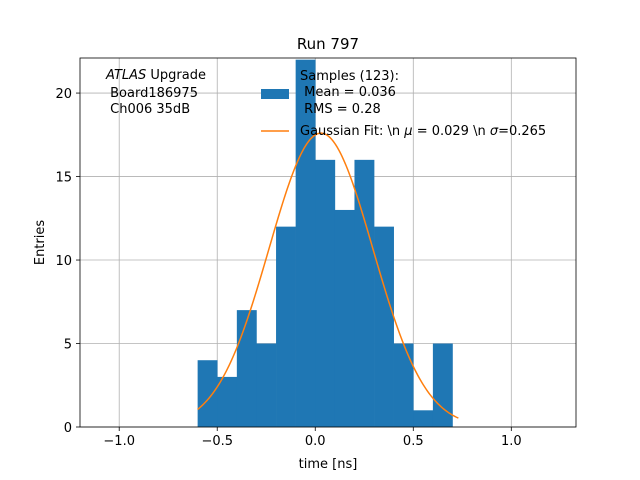 Image resolution: width=640 pixels, height=480 pixels. Describe the element at coordinates (125, 75) in the screenshot. I see `annotation-italic: ATLAS` at that location.